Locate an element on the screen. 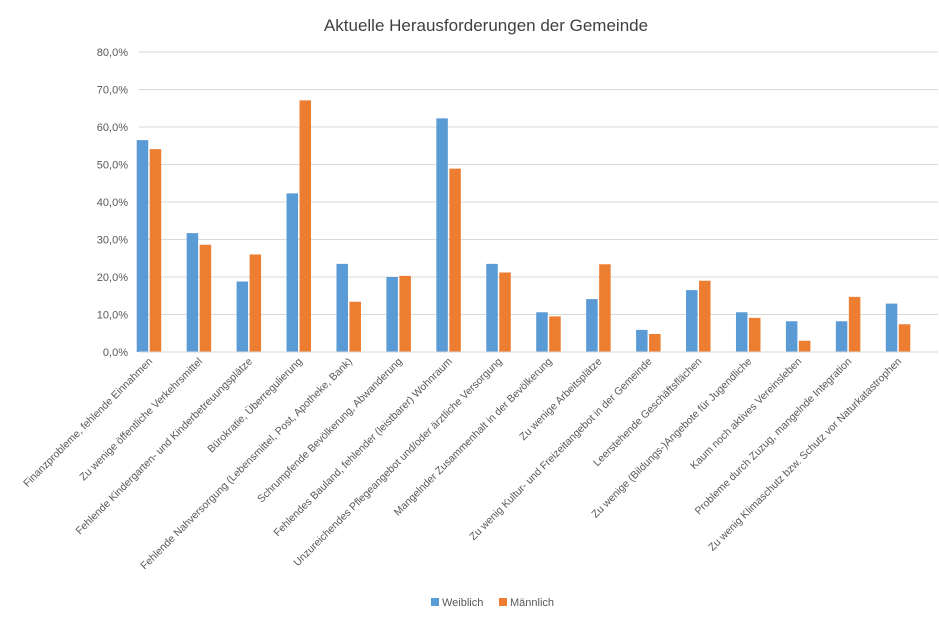 The image size is (939, 622). y-tick-label: 60,0% is located at coordinates (112, 128).